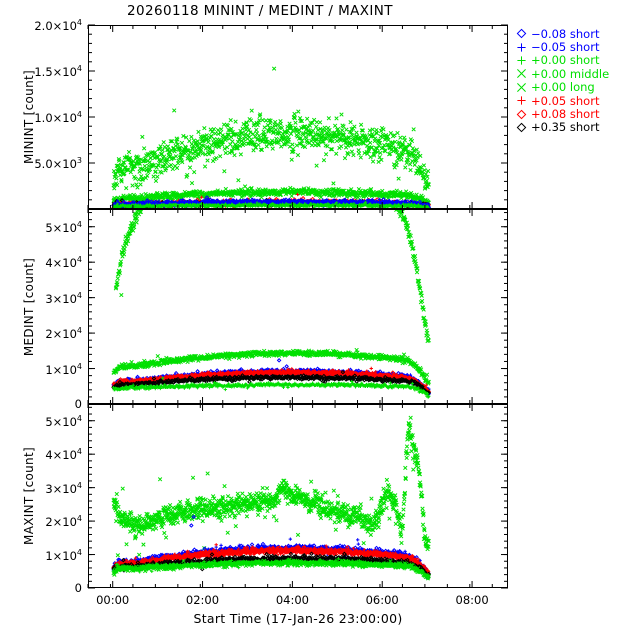 Image resolution: width=640 pixels, height=640 pixels. Describe the element at coordinates (58, 71) in the screenshot. I see `y-tick-label: 1.5×10⁴` at that location.